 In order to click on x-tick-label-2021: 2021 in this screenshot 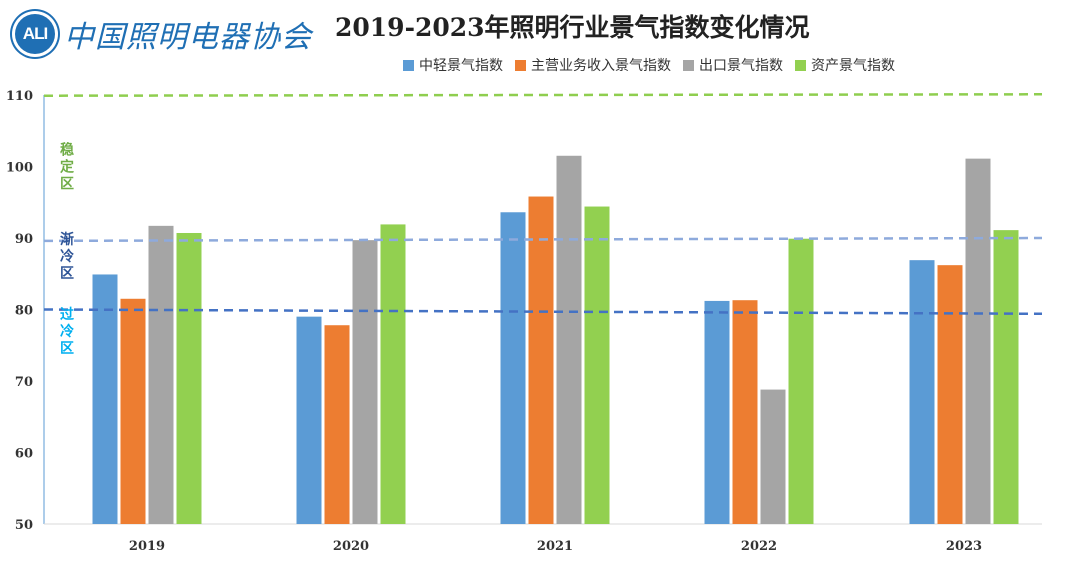, I will do `click(555, 546)`.